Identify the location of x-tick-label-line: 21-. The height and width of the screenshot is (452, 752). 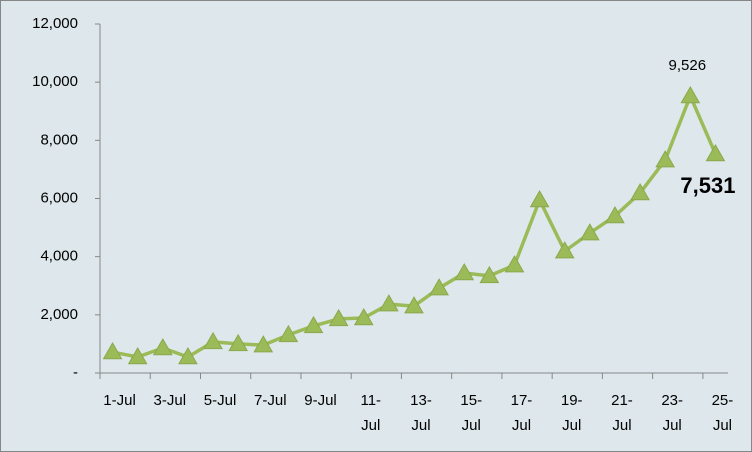
(622, 400).